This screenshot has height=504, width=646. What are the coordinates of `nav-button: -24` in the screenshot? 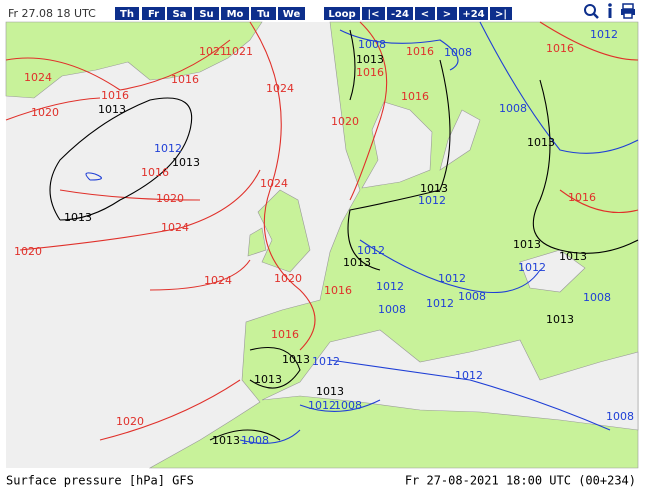 It's located at (400, 13).